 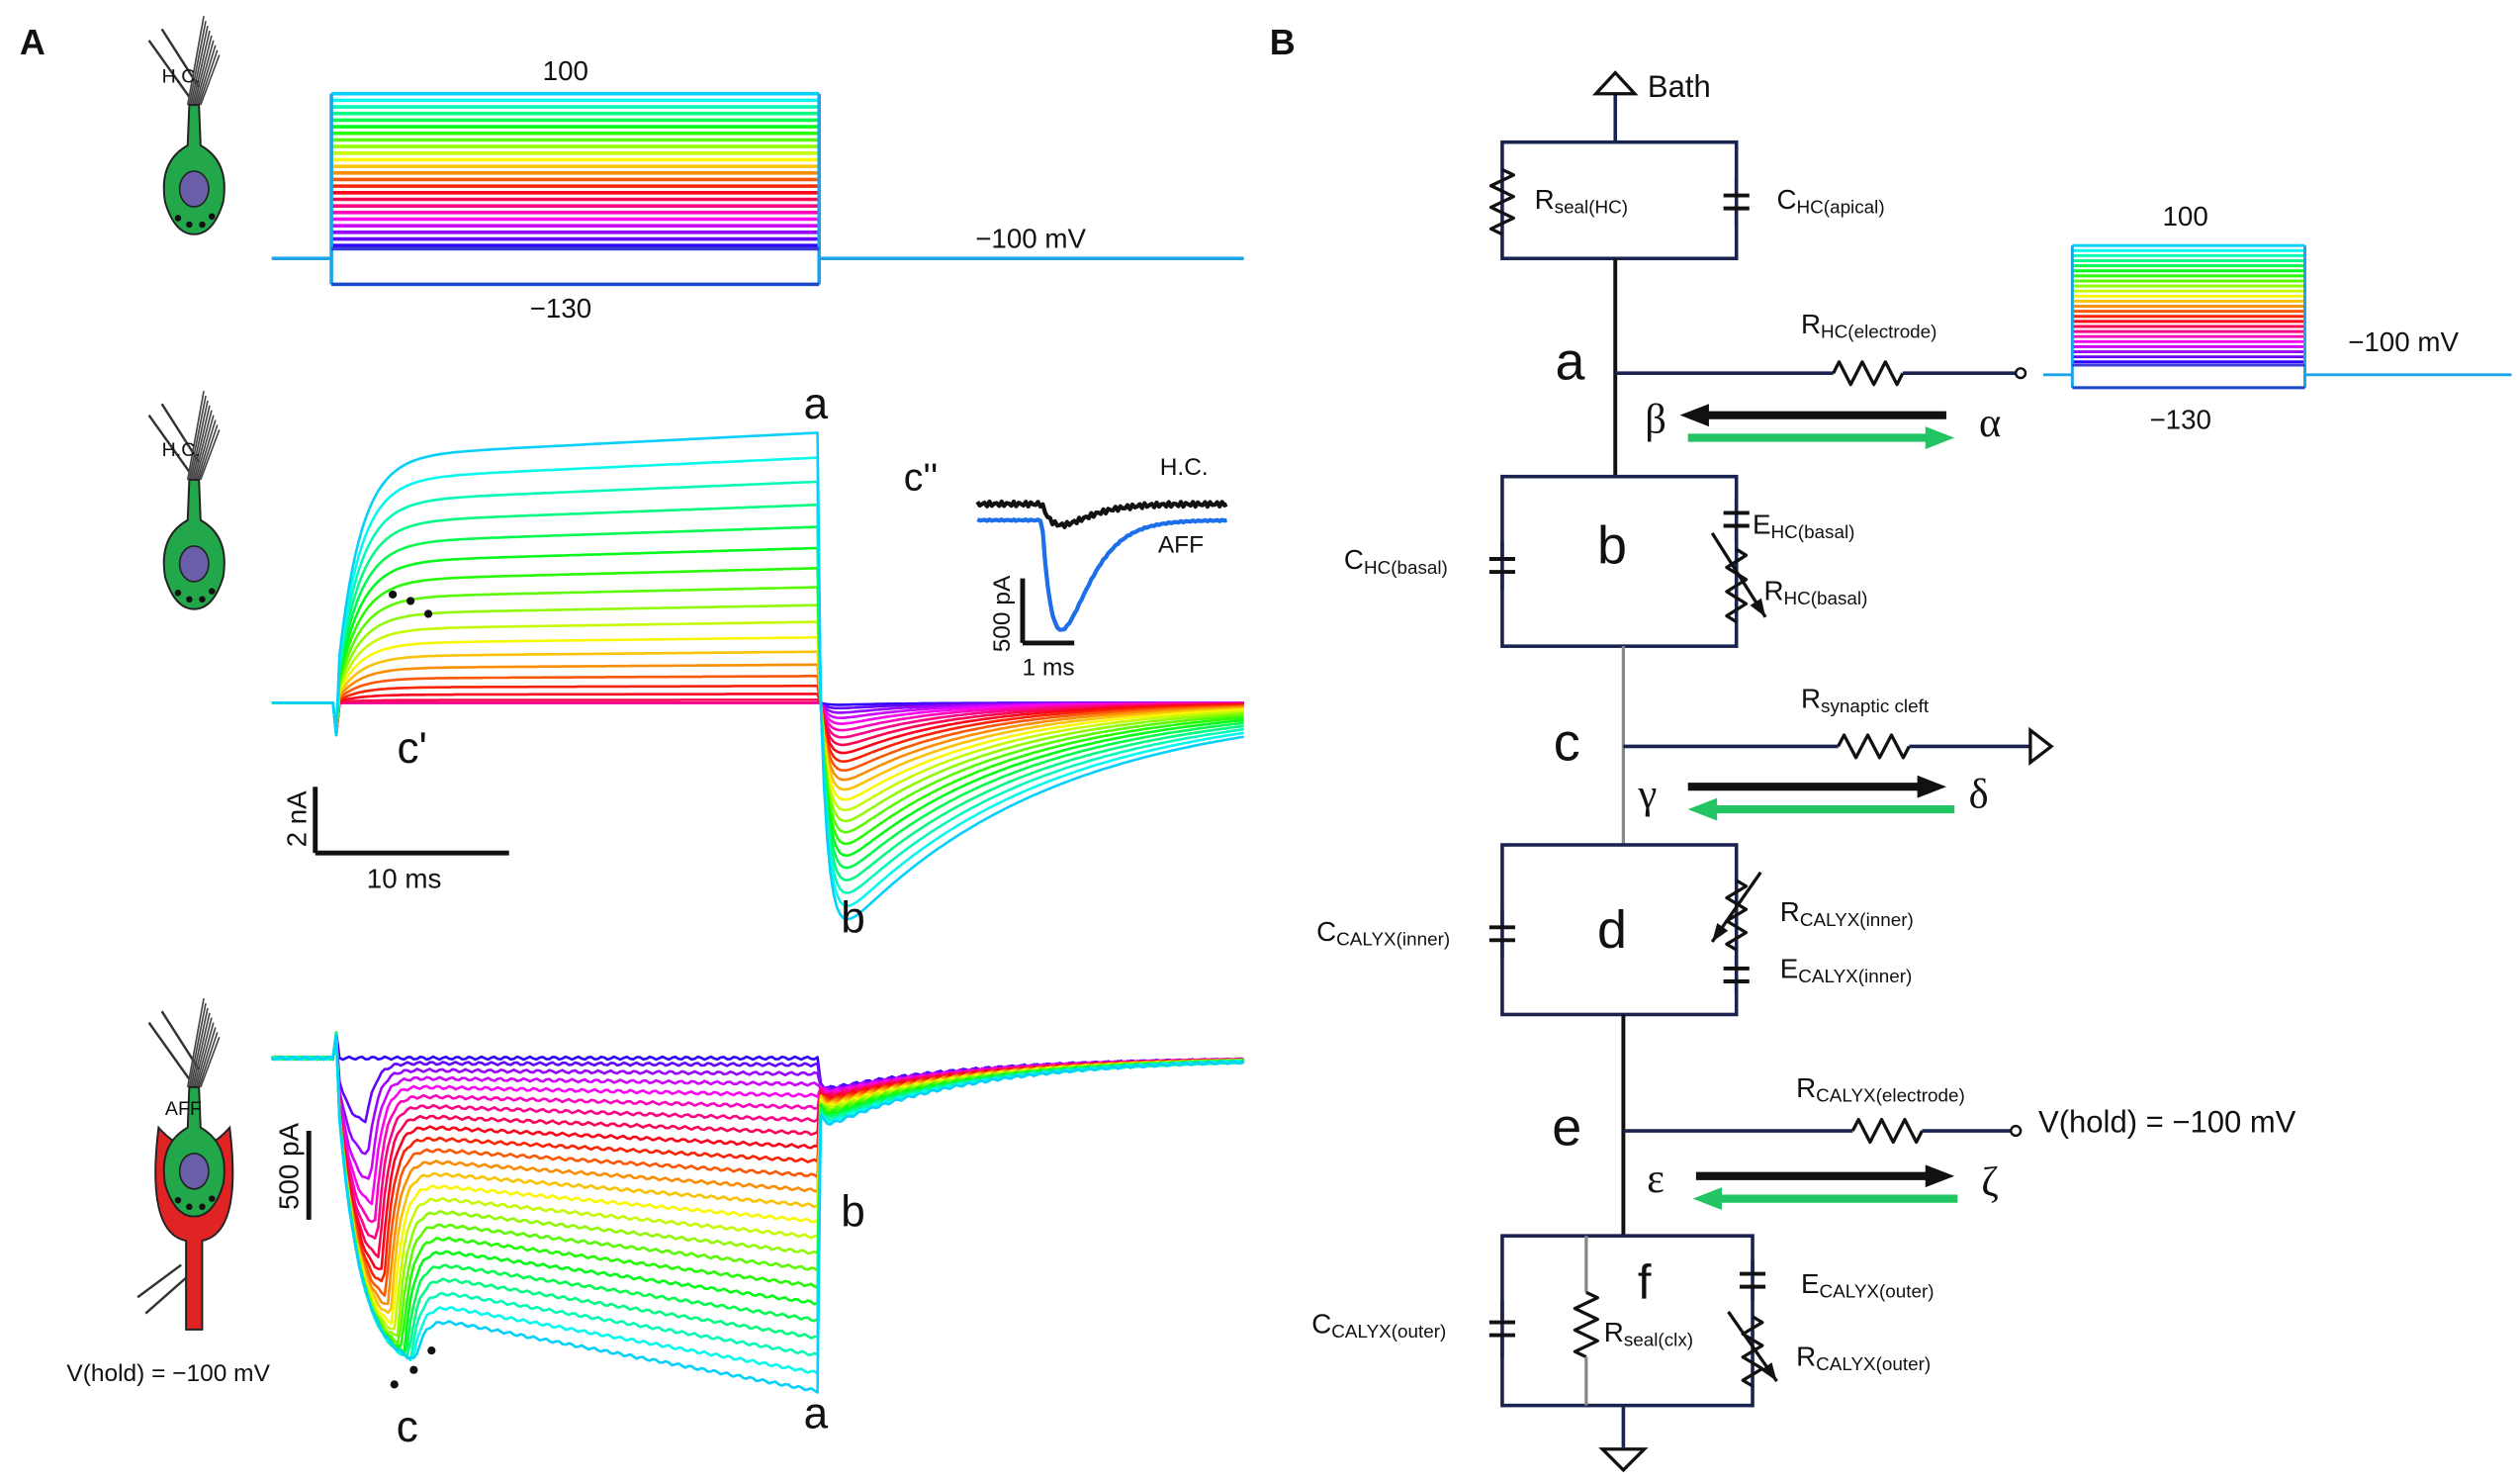 I want to click on label-sub: seal(HC), so click(x=1591, y=207).